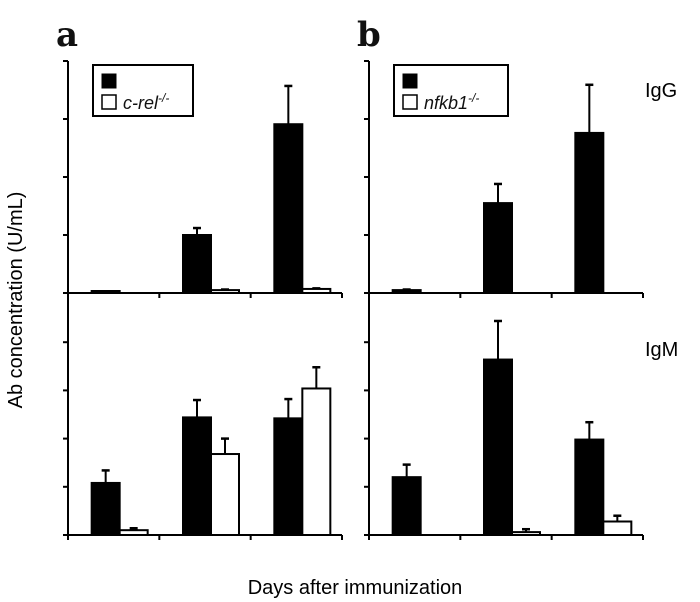 The image size is (700, 602). I want to click on y-axis-label: Ab concentration (U/mL), so click(16, 300).